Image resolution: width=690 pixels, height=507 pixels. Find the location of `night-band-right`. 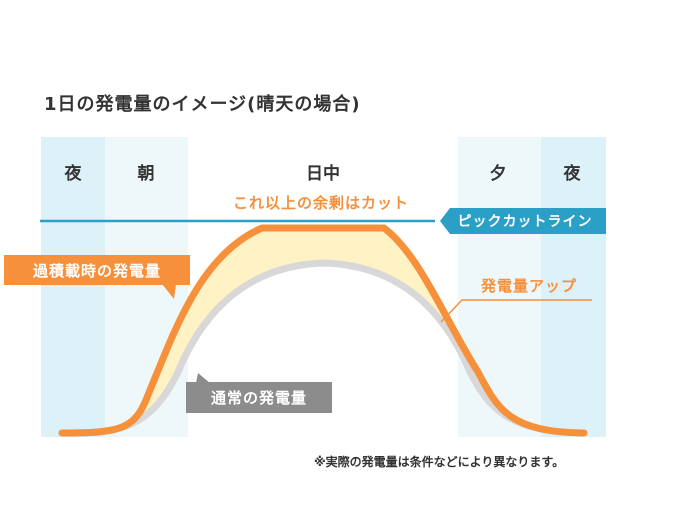

night-band-right is located at coordinates (573, 287).